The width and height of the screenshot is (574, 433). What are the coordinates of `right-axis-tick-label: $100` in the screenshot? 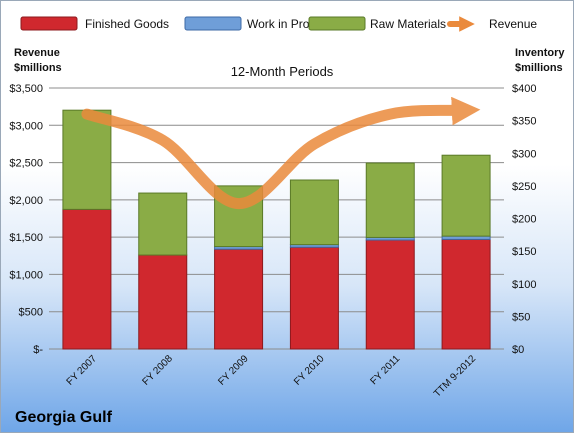 It's located at (524, 285).